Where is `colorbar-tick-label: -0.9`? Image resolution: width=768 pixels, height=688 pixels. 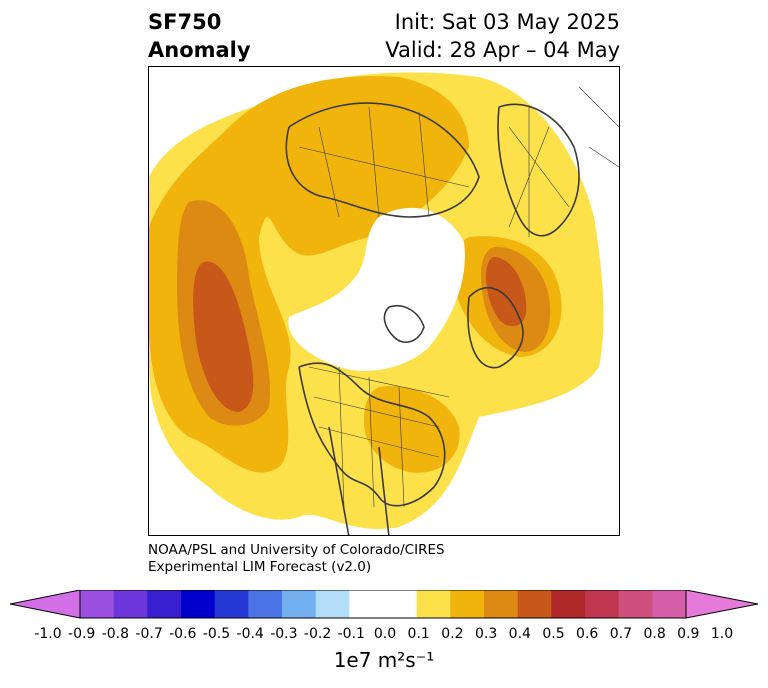
colorbar-tick-label: -0.9 is located at coordinates (82, 634).